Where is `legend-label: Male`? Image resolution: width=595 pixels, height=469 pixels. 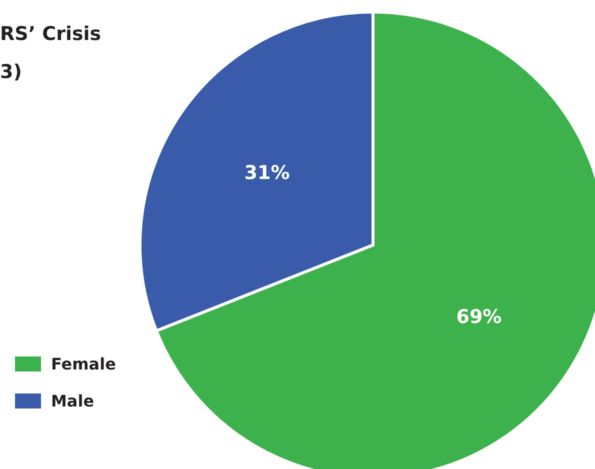
legend-label: Male is located at coordinates (72, 401).